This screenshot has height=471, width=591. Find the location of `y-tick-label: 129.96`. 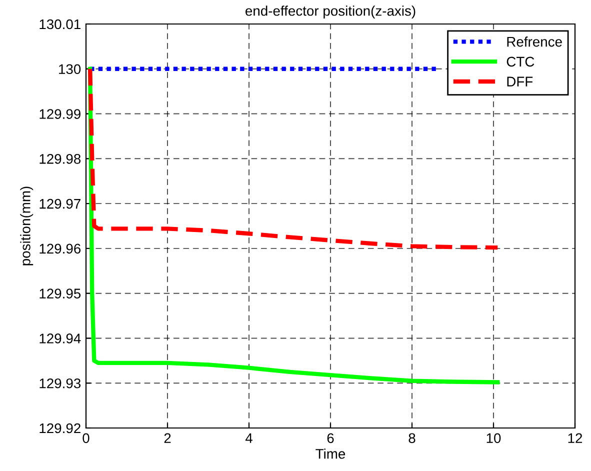

y-tick-label: 129.96 is located at coordinates (60, 249).